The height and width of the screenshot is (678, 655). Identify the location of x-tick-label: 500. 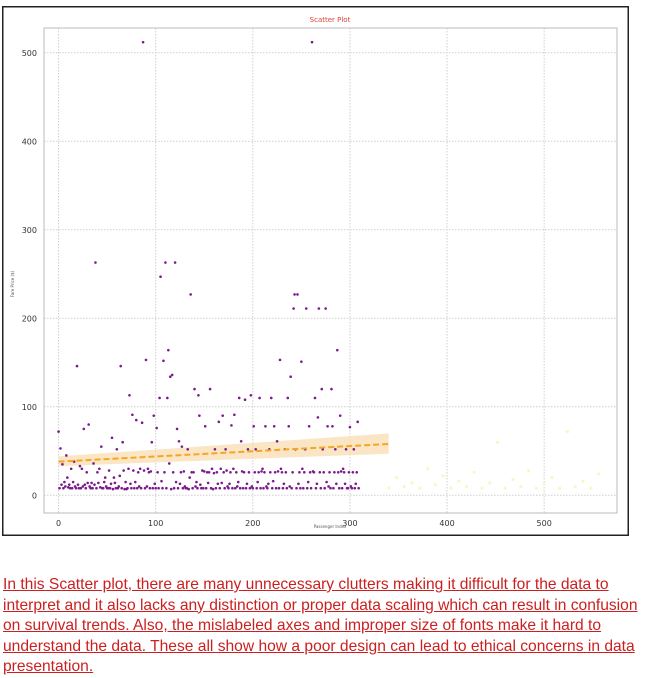
(544, 523).